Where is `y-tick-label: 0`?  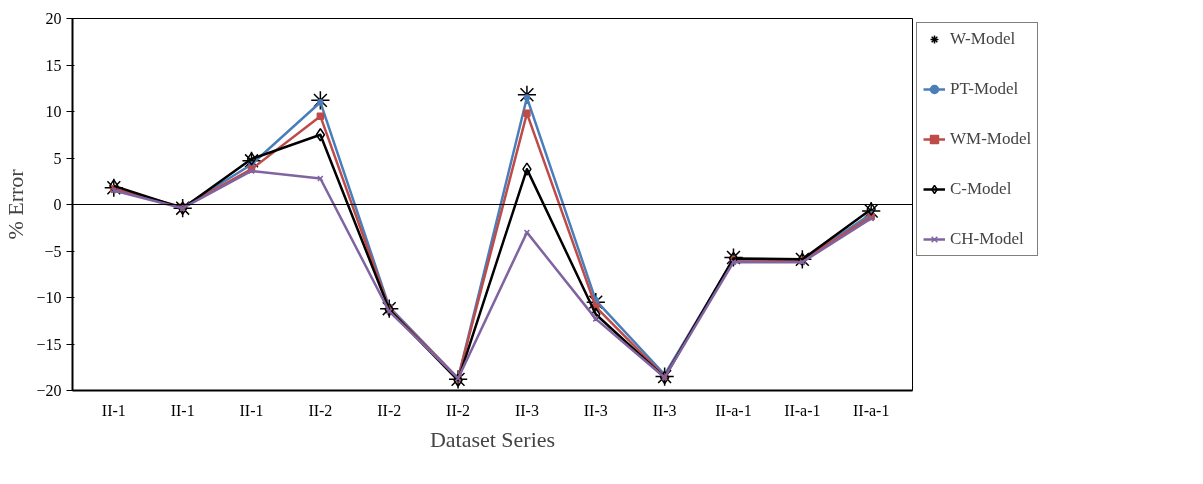 y-tick-label: 0 is located at coordinates (57, 204).